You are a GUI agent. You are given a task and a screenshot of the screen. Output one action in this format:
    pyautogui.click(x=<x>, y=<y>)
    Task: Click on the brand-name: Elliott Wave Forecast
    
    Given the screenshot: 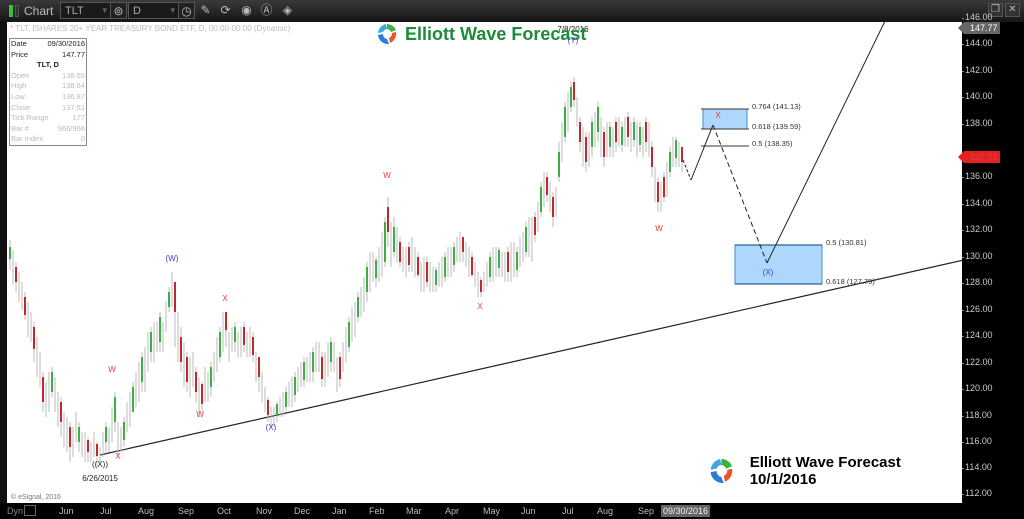 What is the action you would take?
    pyautogui.click(x=496, y=33)
    